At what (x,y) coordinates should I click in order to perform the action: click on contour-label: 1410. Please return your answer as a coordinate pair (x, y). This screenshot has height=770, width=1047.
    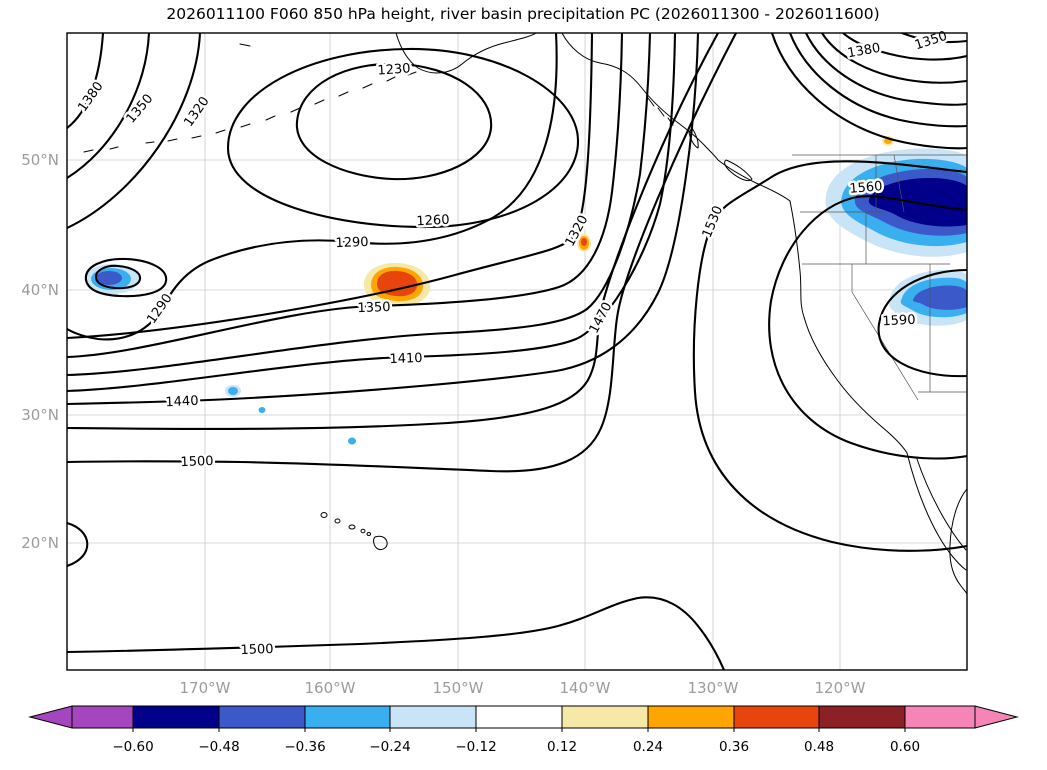
    Looking at the image, I should click on (406, 359).